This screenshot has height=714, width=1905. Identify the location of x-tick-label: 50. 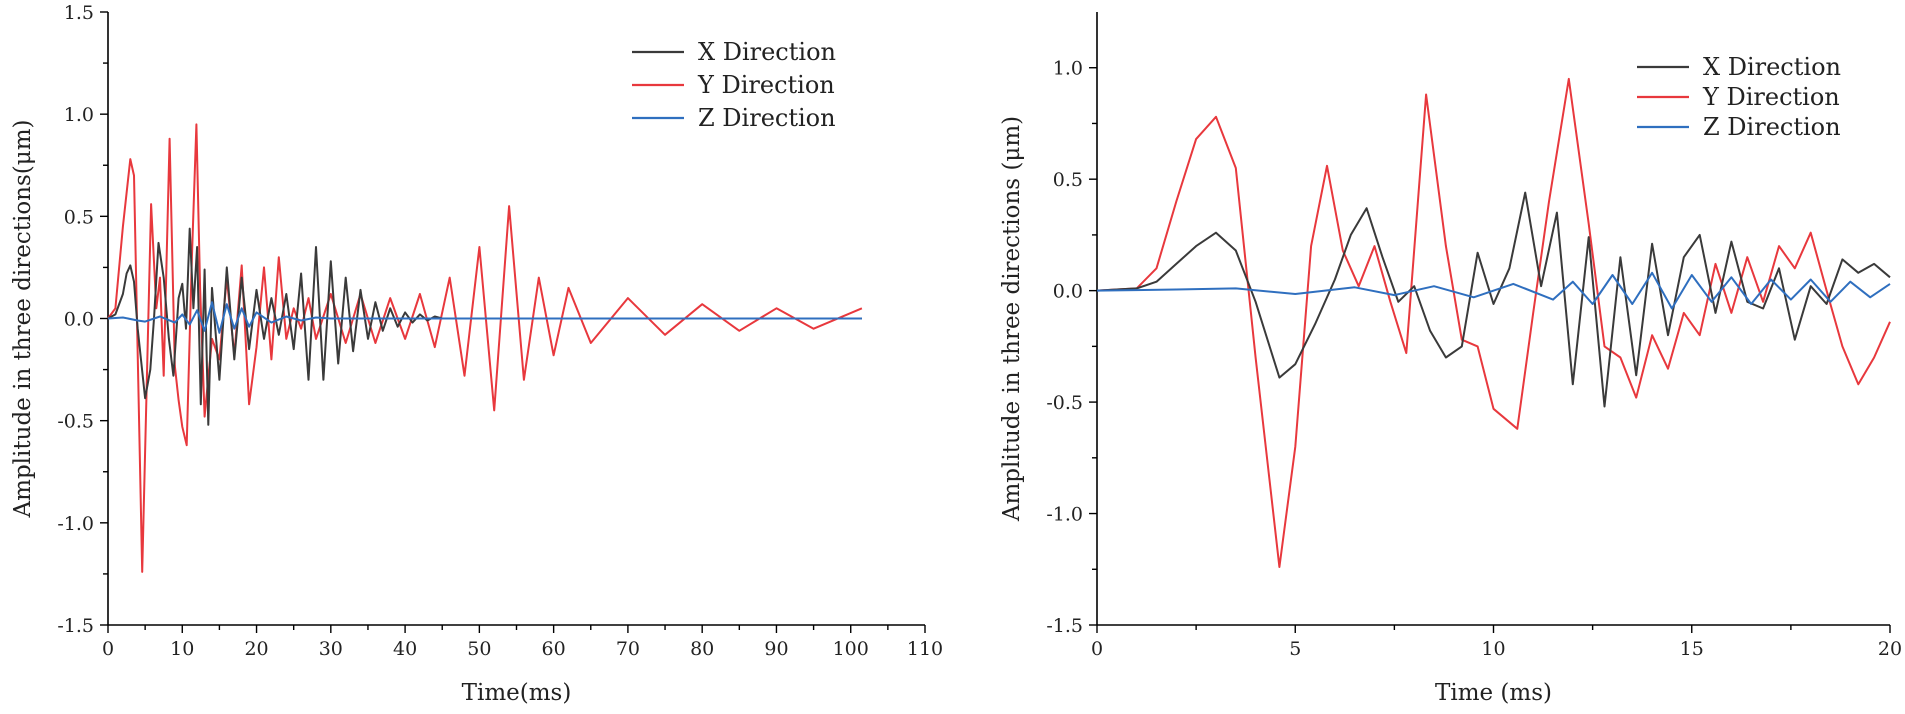
(479, 649).